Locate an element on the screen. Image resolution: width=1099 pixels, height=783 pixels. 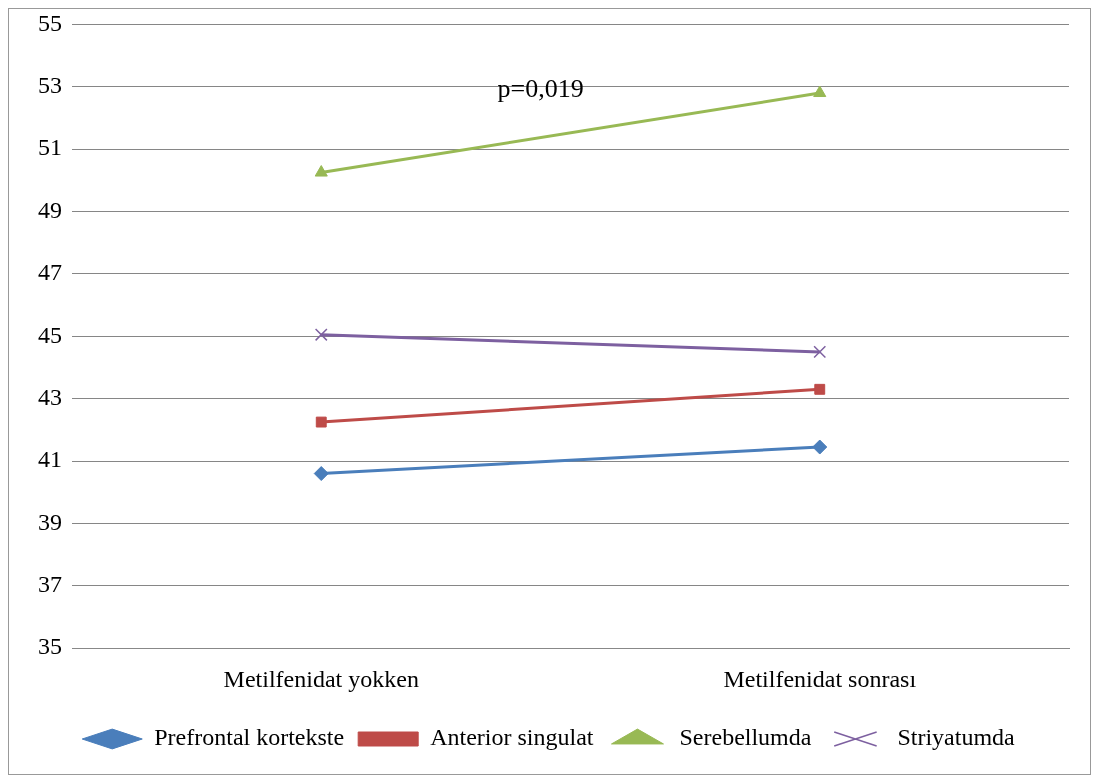
y-tick-label: 37 is located at coordinates (50, 584).